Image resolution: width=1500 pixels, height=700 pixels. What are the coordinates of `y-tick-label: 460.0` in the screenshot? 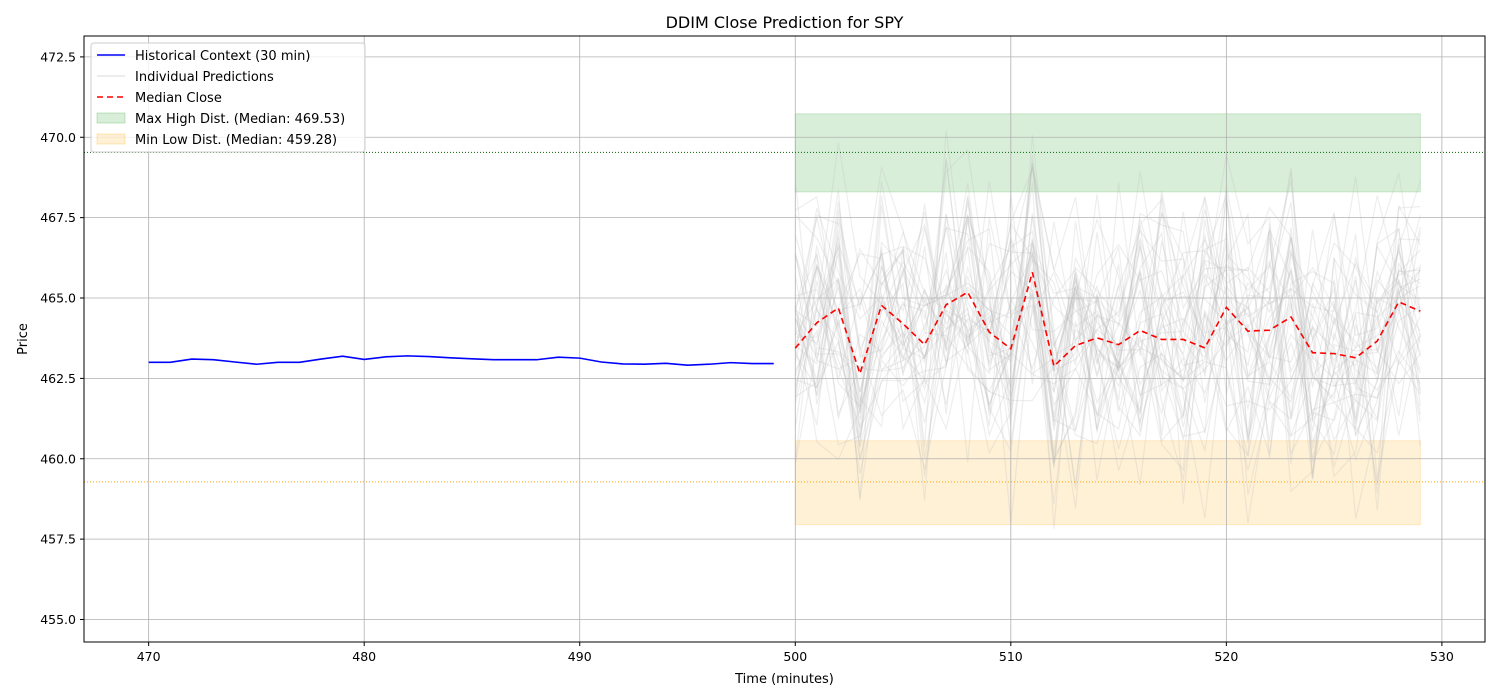 It's located at (58, 458).